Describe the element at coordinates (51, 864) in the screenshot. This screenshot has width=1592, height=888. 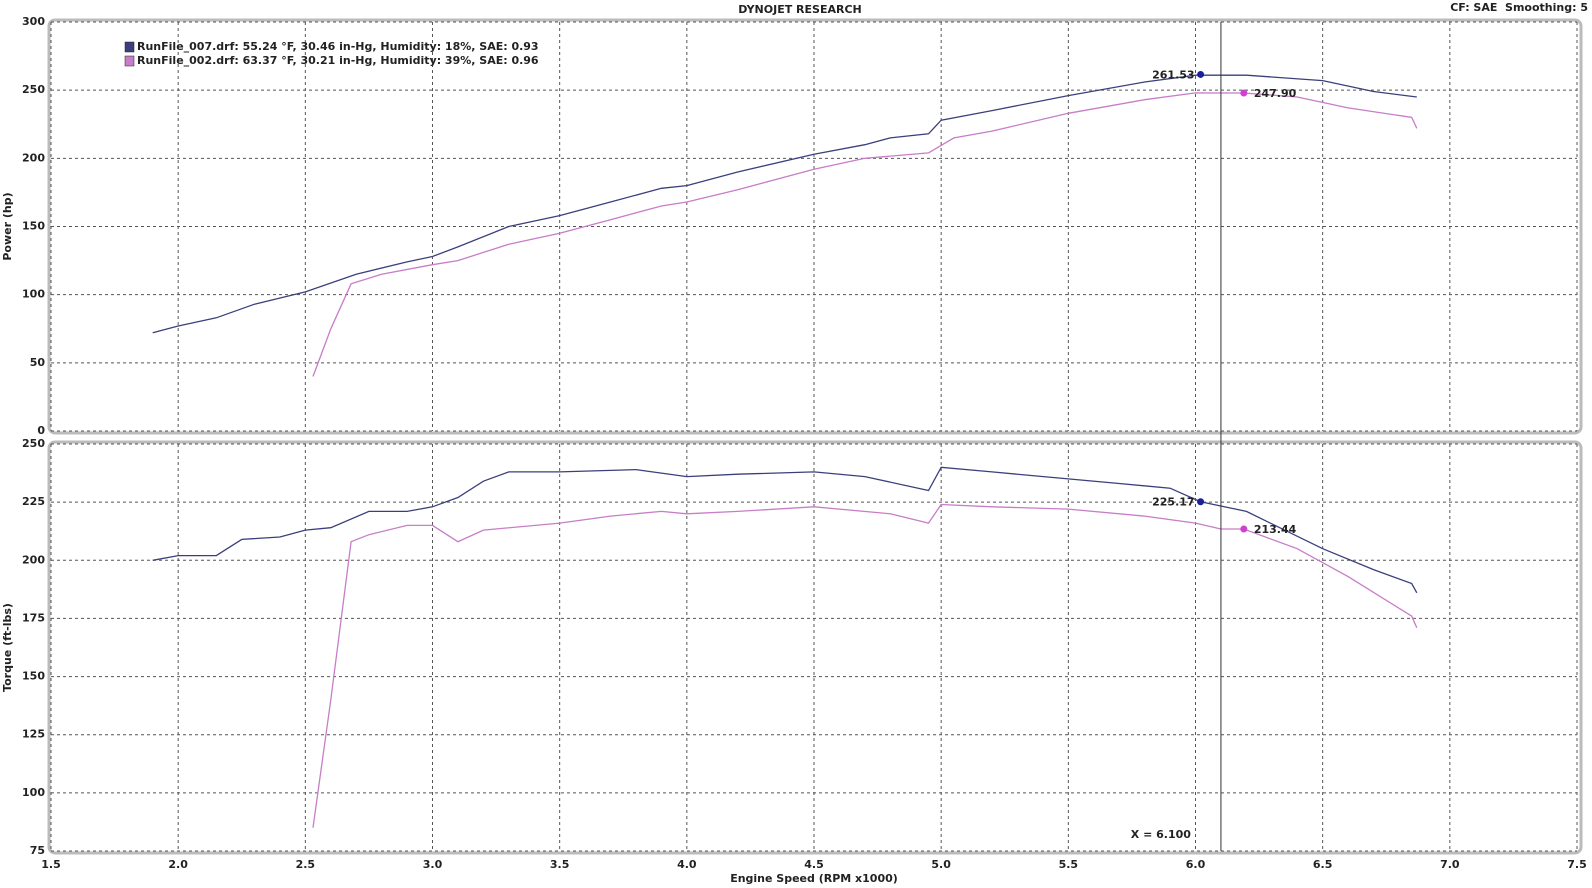
I see `x-tick-label: 1.5` at that location.